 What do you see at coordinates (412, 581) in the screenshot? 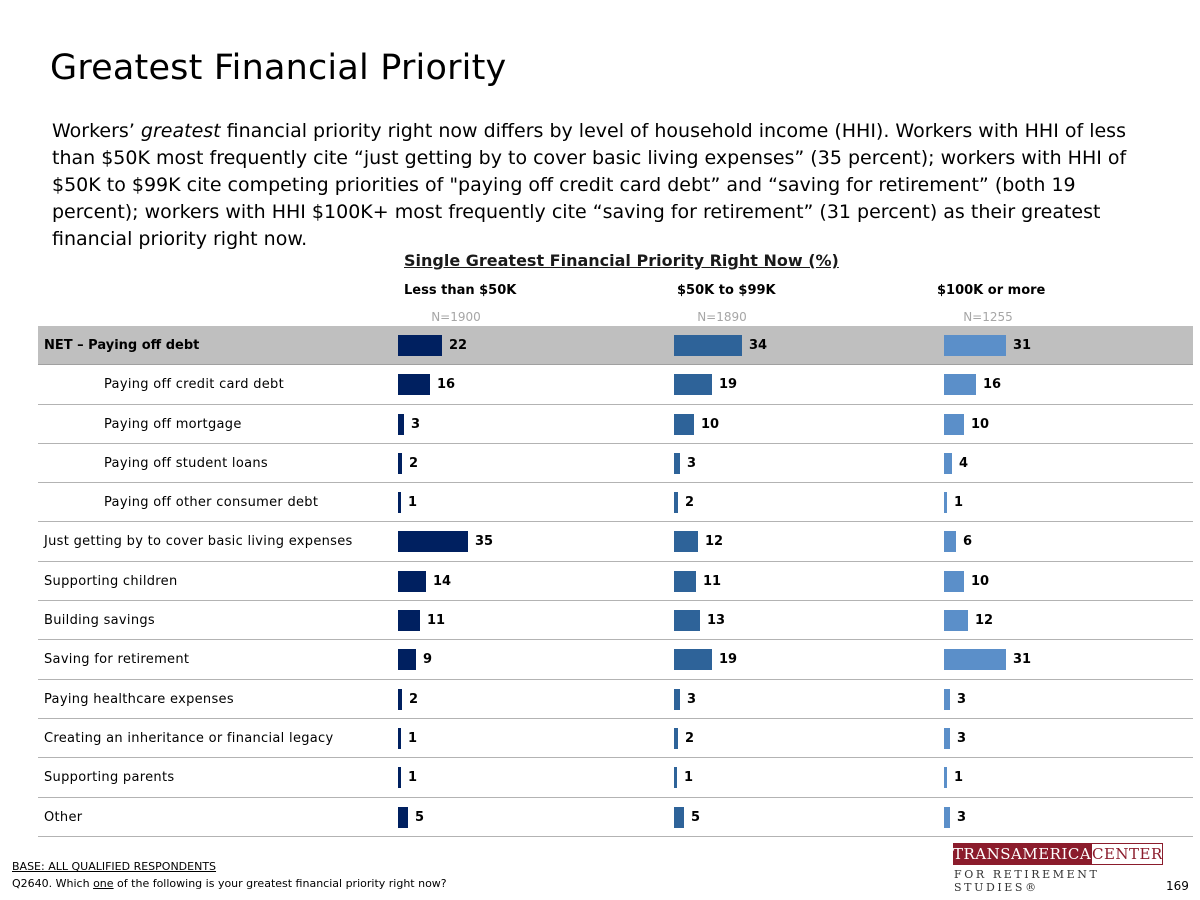
I see `bar-less-than-50k-supporting-children` at bounding box center [412, 581].